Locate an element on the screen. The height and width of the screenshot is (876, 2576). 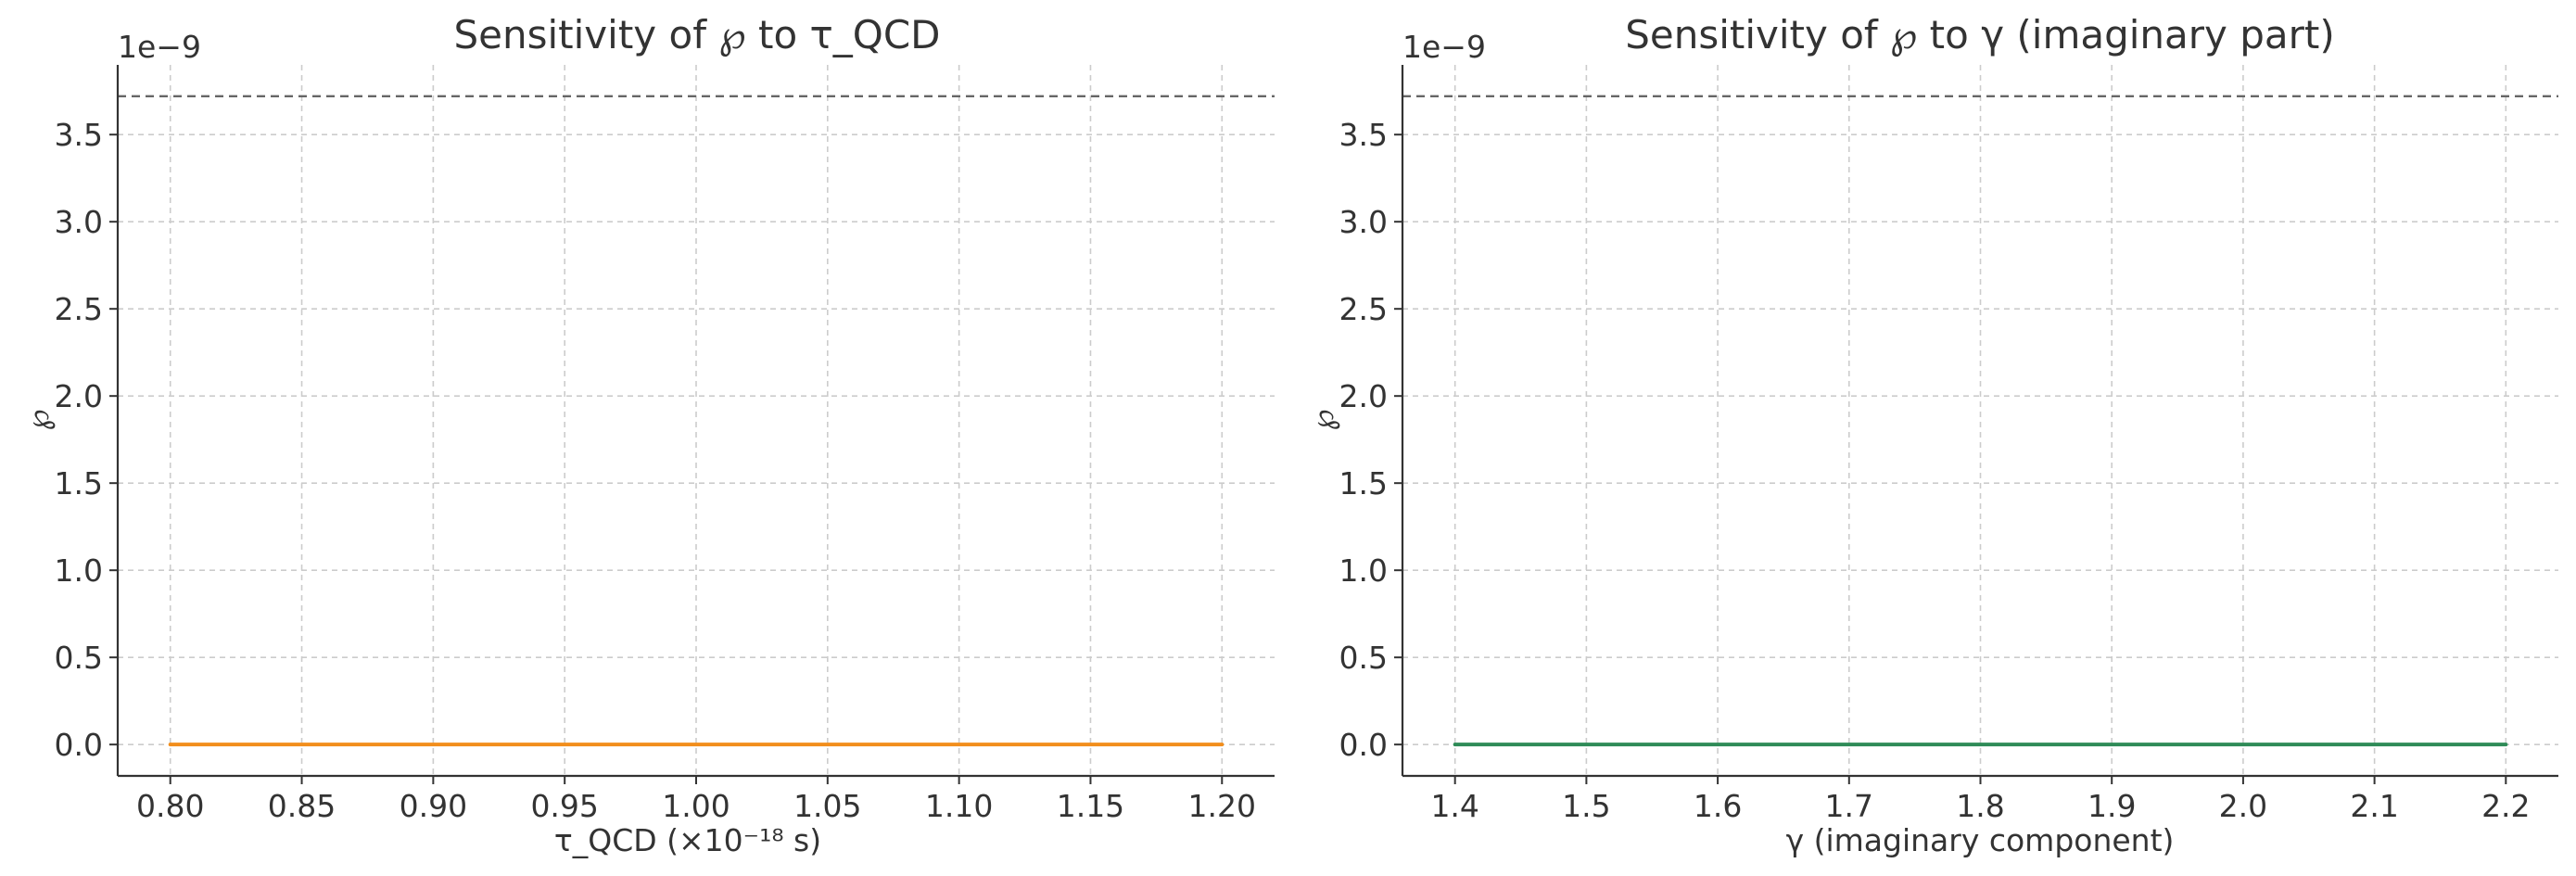
x-tick-label: 0.85 is located at coordinates (302, 806).